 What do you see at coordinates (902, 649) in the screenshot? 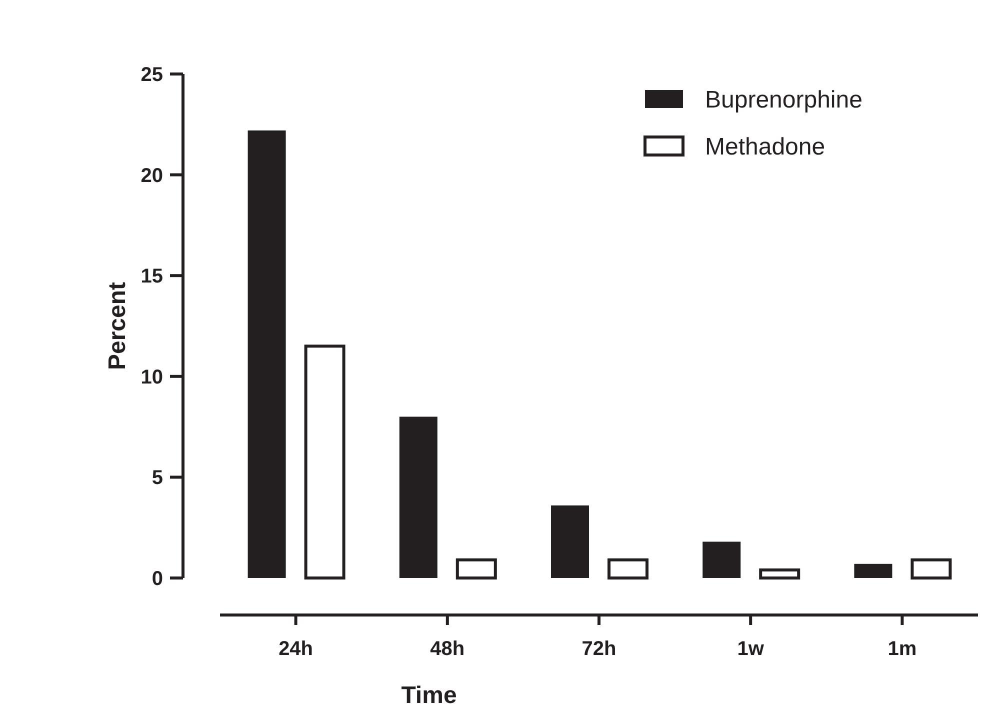
I see `x-tick-label: 1m` at bounding box center [902, 649].